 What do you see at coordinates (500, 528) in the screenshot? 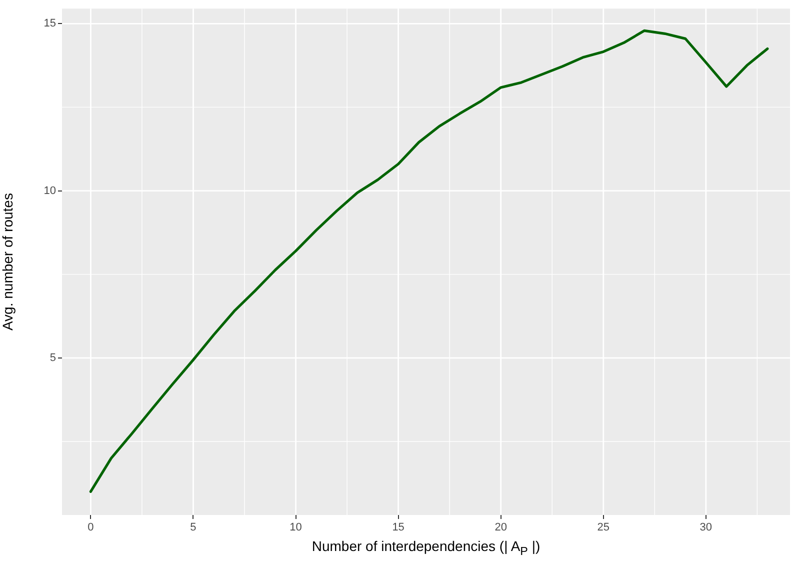
I see `x-tick-label: 20` at bounding box center [500, 528].